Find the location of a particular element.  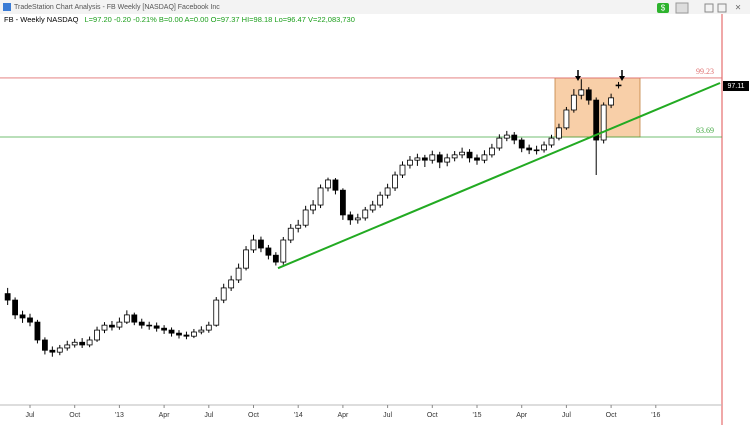

last-price-label: 97.11 is located at coordinates (736, 86).